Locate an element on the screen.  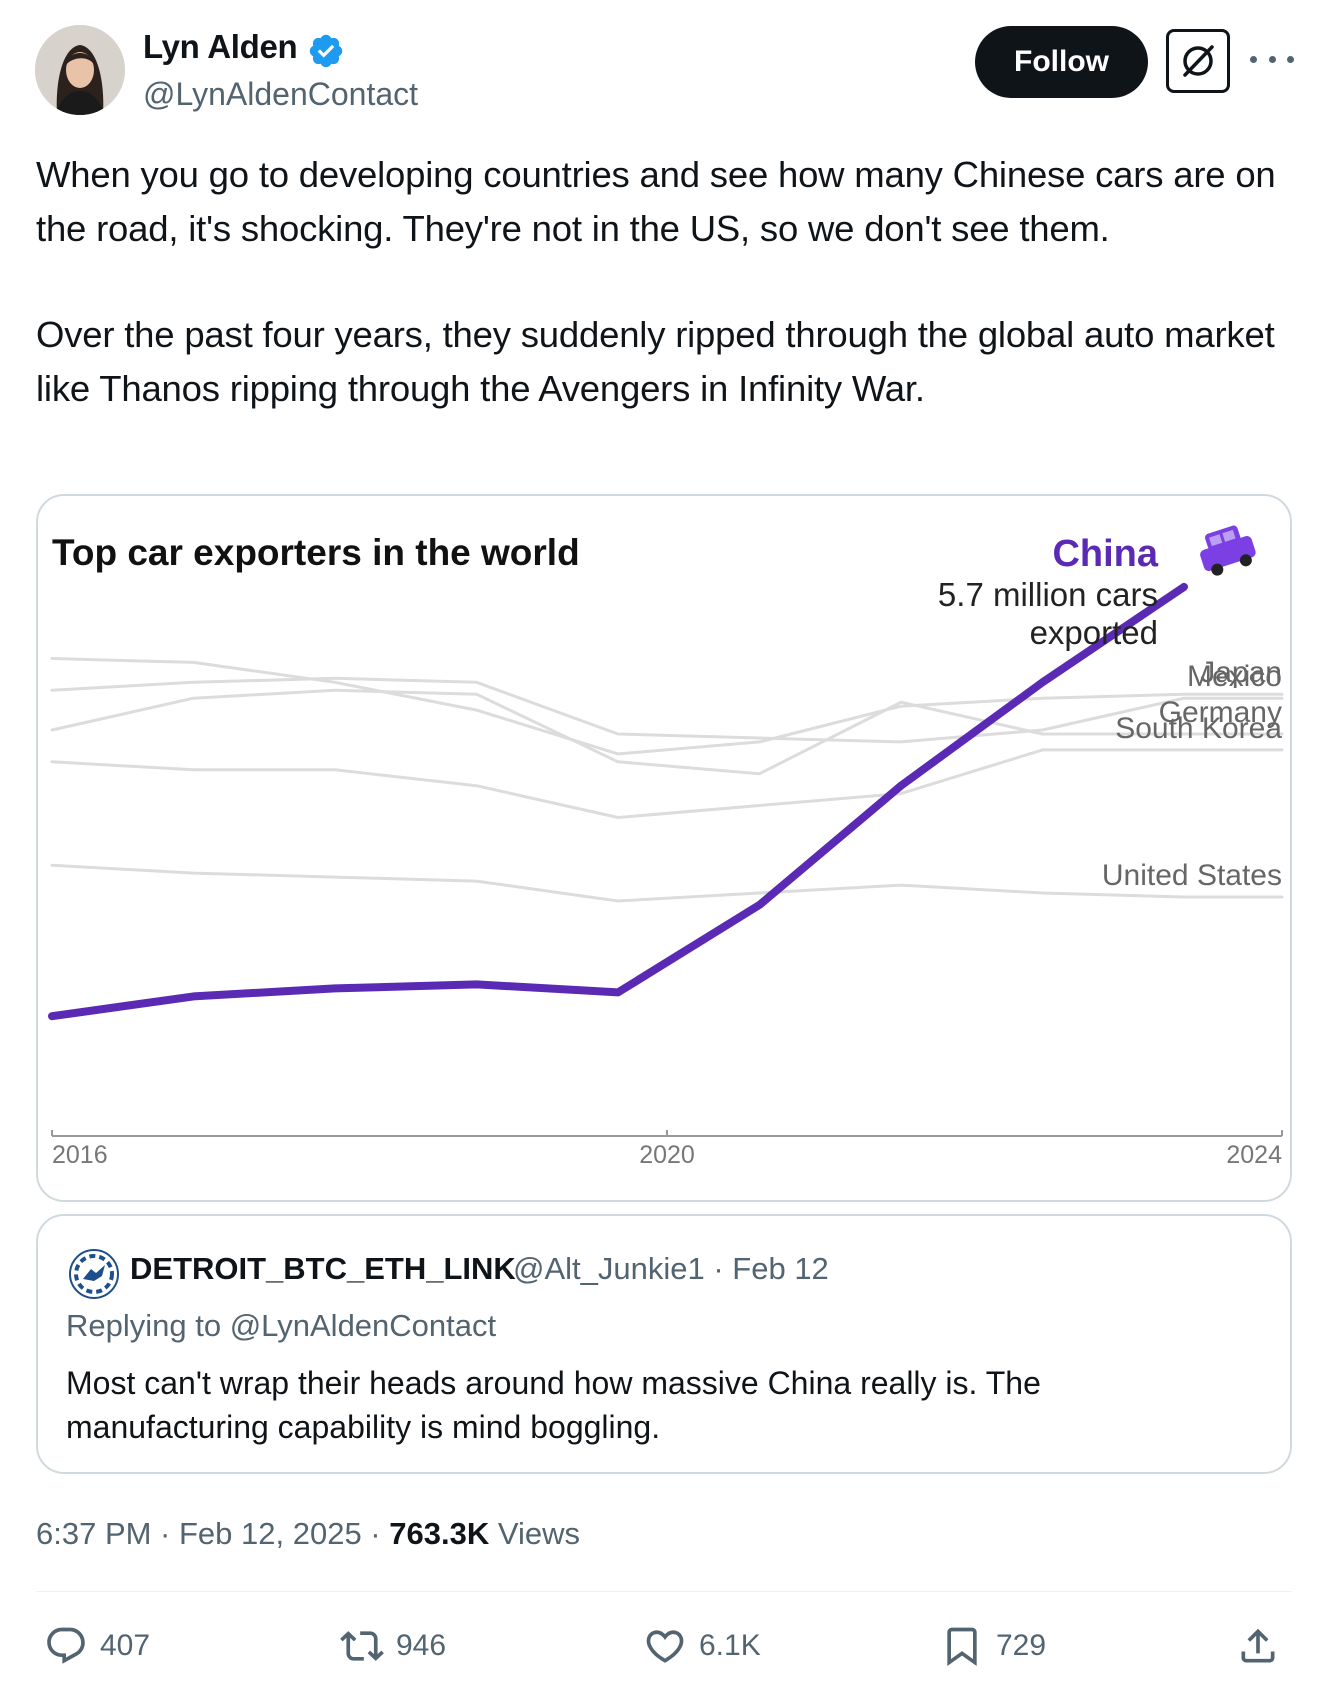
series-label-mexico: Mexico is located at coordinates (1234, 676).